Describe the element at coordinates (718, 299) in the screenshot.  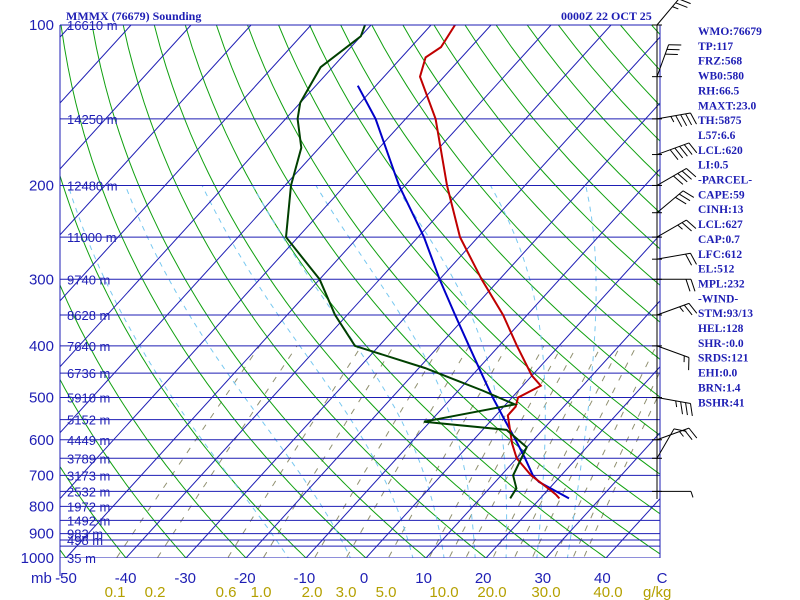
I see `station-info-line: -WIND-` at that location.